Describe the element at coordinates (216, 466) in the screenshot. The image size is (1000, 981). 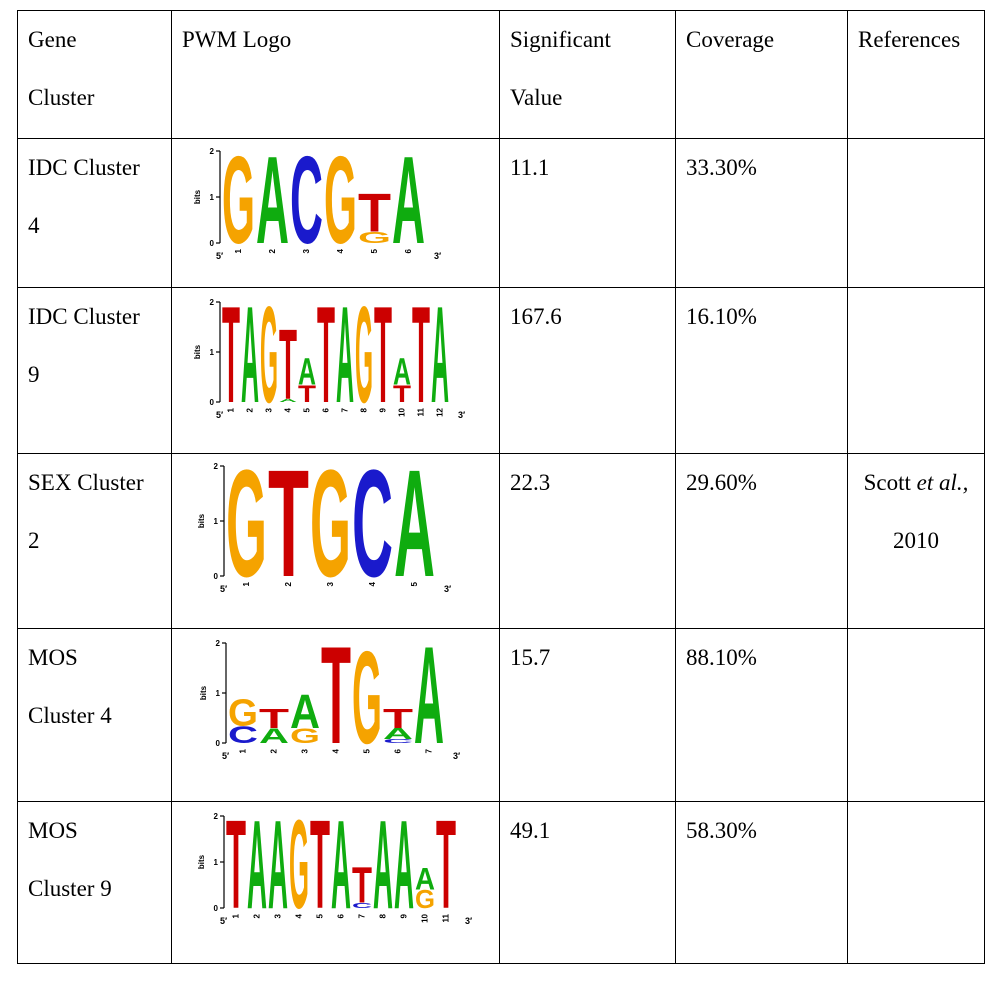
I see `y-tick-label: 2` at that location.